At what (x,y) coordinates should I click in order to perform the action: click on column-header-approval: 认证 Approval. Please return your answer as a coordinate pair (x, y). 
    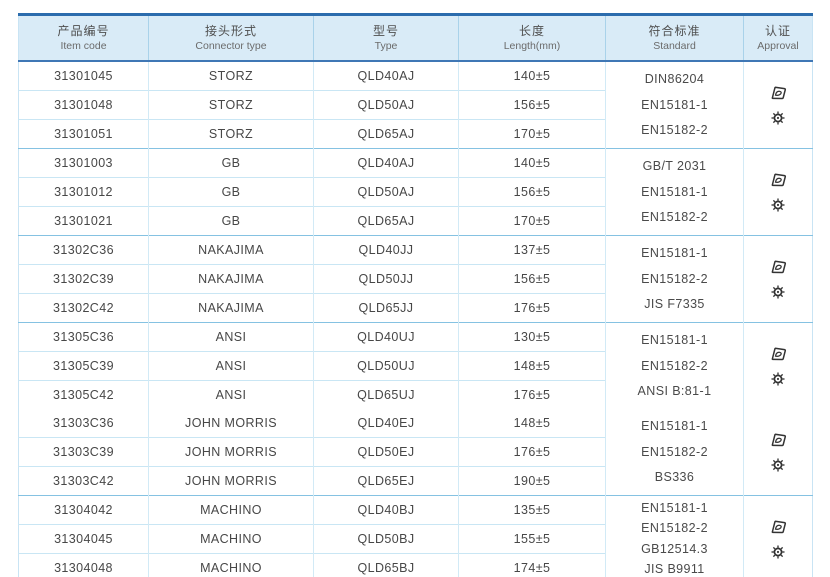
    Looking at the image, I should click on (778, 38).